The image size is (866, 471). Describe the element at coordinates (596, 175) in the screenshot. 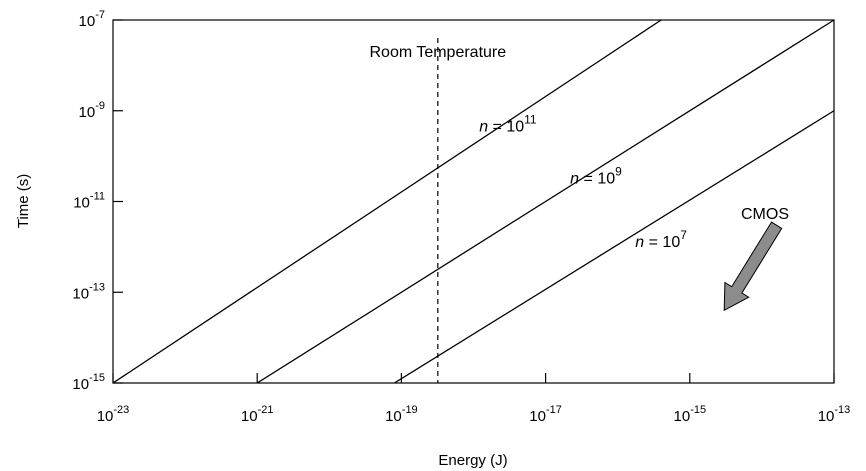

I see `series-label: n = 109` at that location.